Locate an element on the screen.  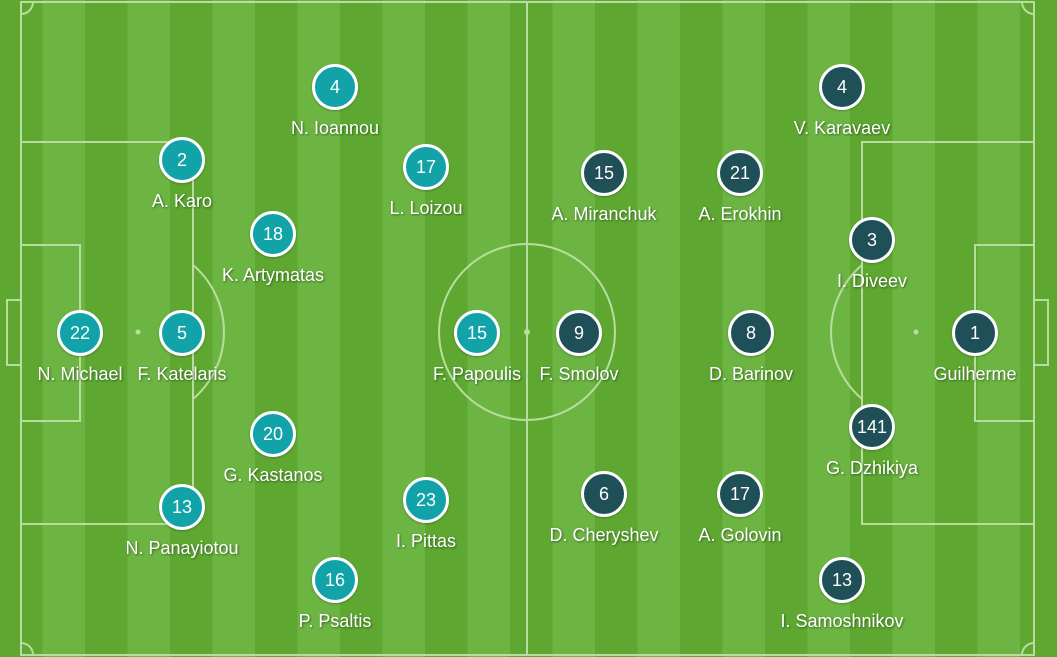
shirt-number-badge: 3 is located at coordinates (872, 240).